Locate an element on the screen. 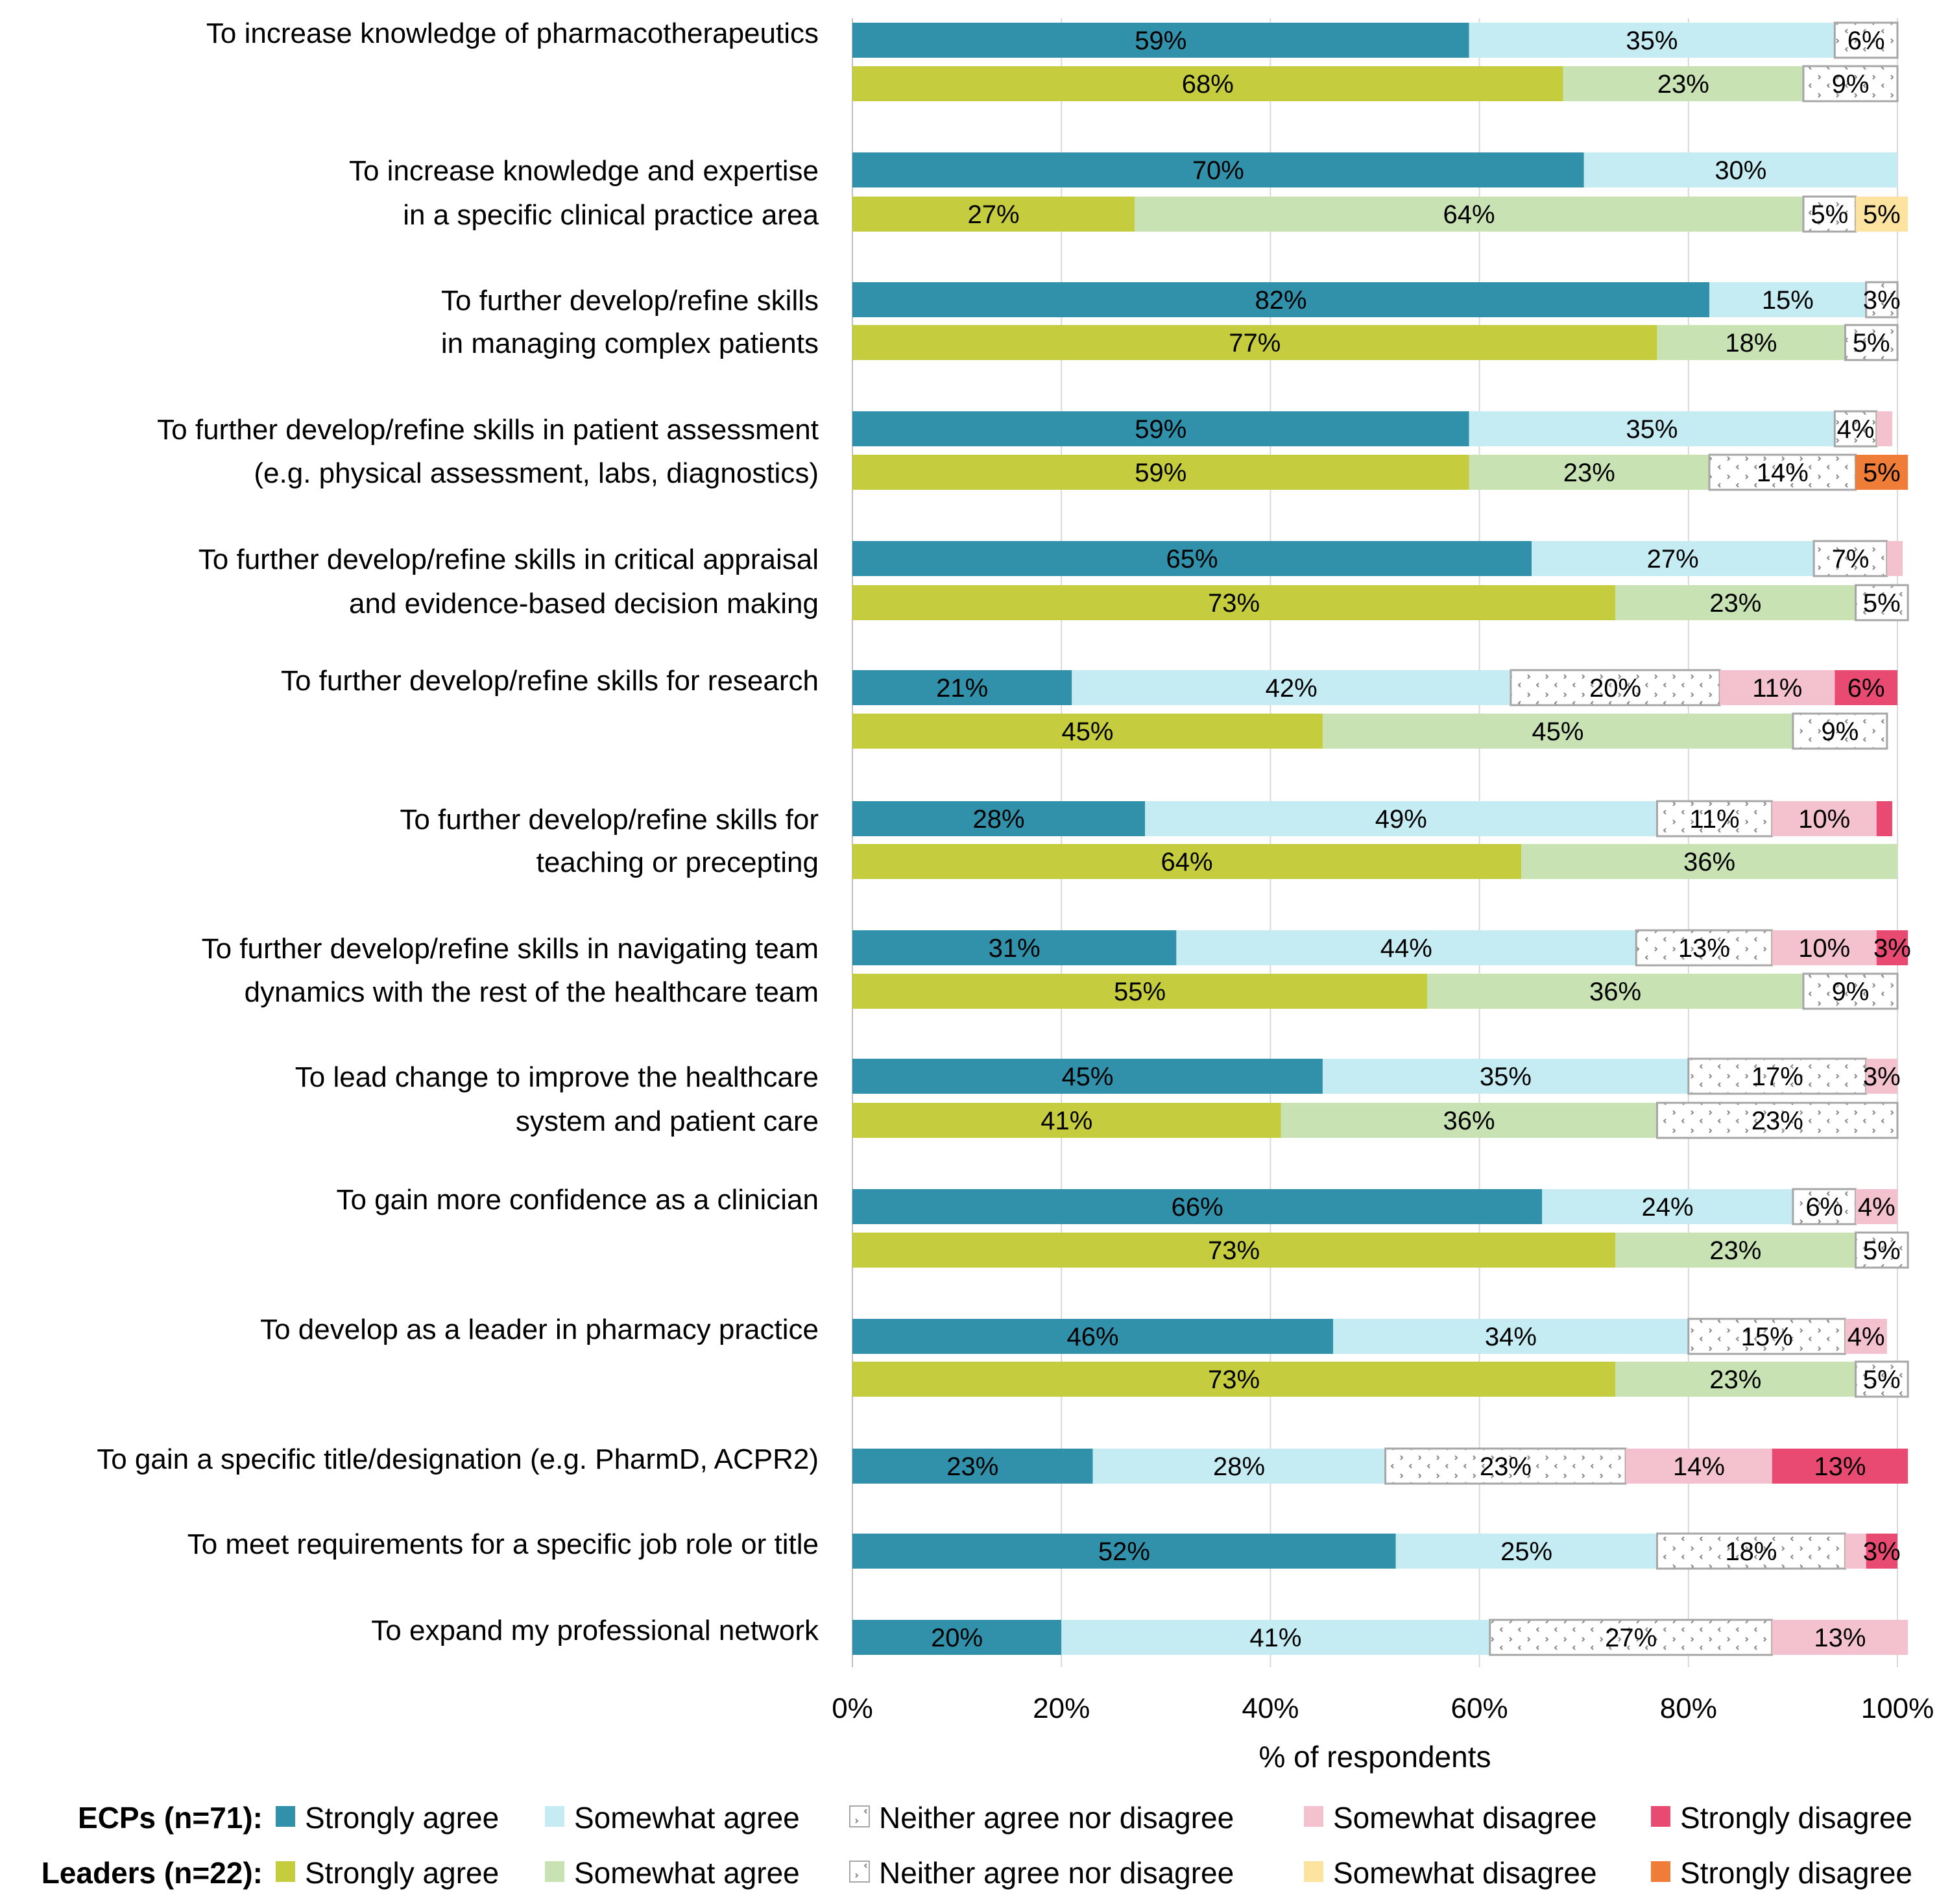 Image resolution: width=1950 pixels, height=1904 pixels. category-label: teaching or precepting is located at coordinates (677, 862).